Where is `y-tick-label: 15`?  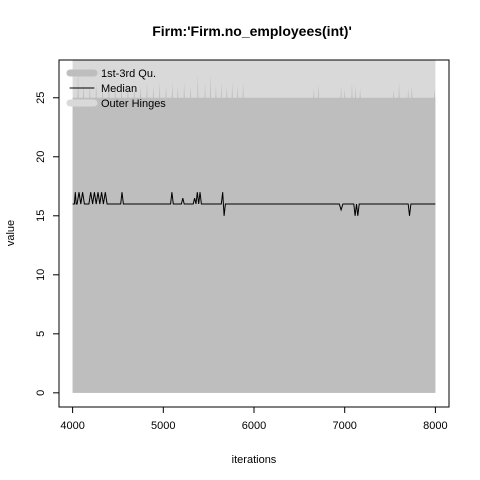
y-tick-label: 15 is located at coordinates (41, 216).